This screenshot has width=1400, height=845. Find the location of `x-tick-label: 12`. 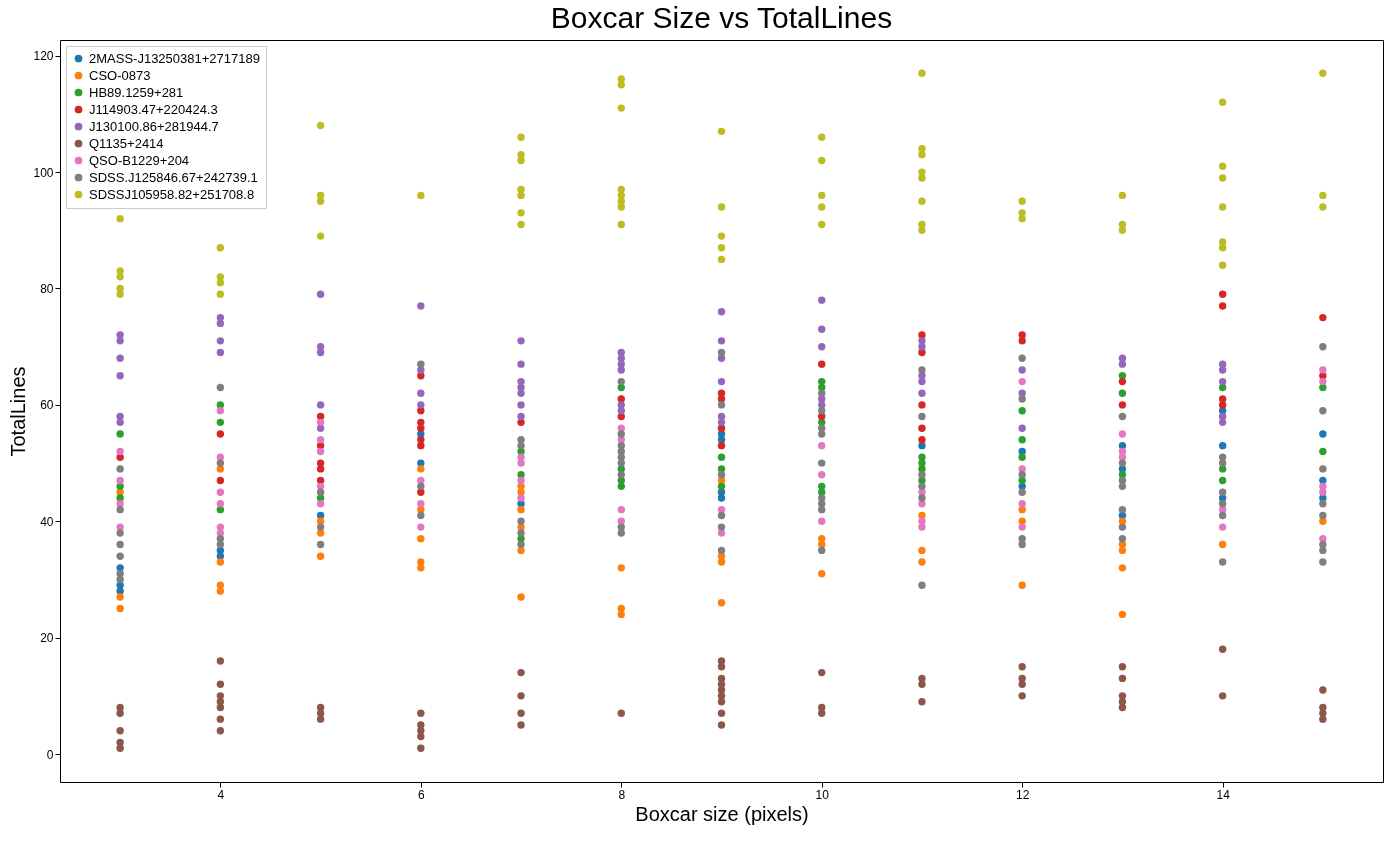

x-tick-label: 12 is located at coordinates (1023, 794).